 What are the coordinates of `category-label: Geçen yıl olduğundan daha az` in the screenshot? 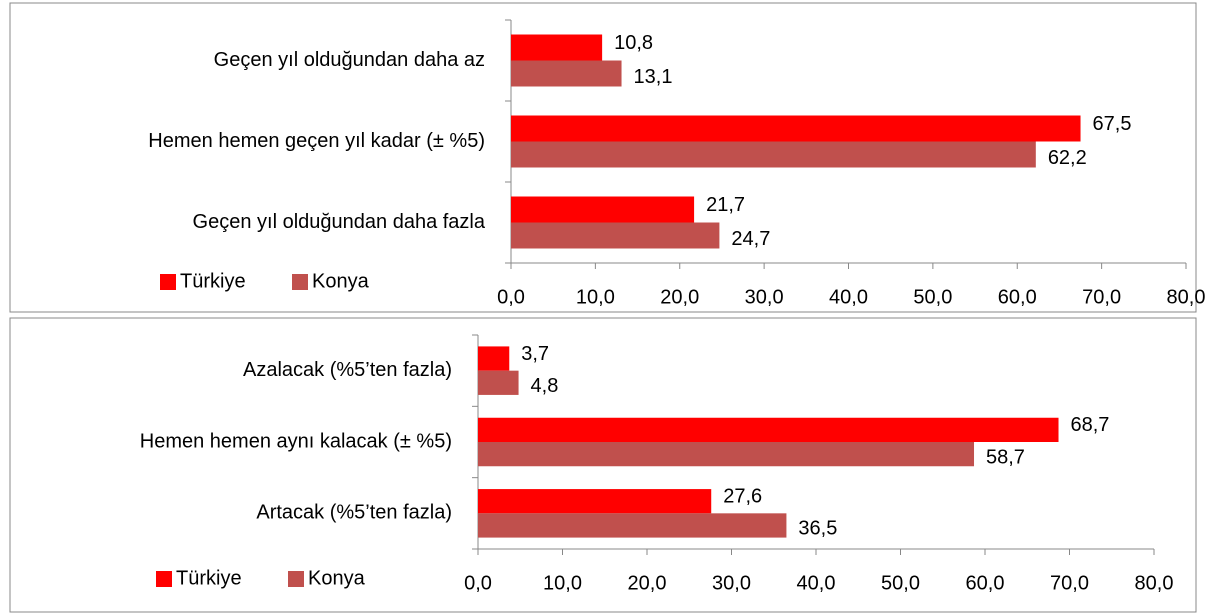 It's located at (349, 60).